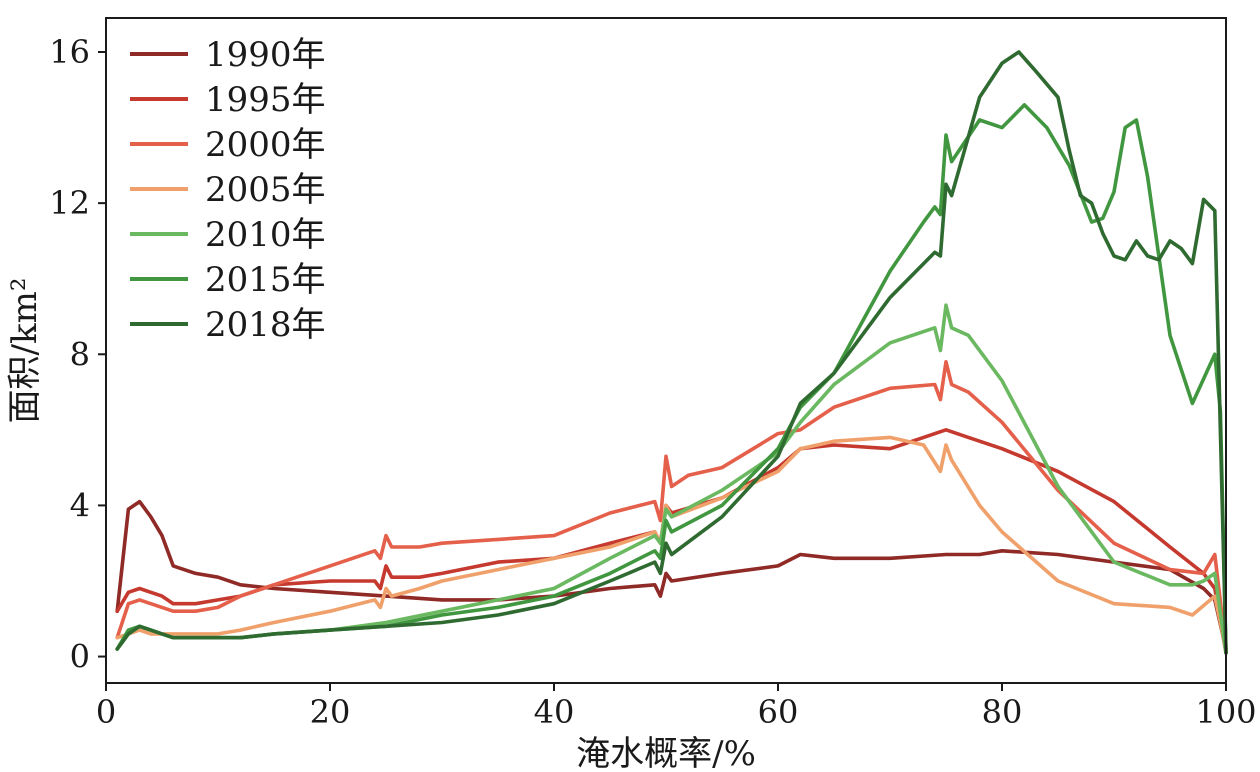 The image size is (1260, 772). I want to click on x-tick-label: 60, so click(778, 712).